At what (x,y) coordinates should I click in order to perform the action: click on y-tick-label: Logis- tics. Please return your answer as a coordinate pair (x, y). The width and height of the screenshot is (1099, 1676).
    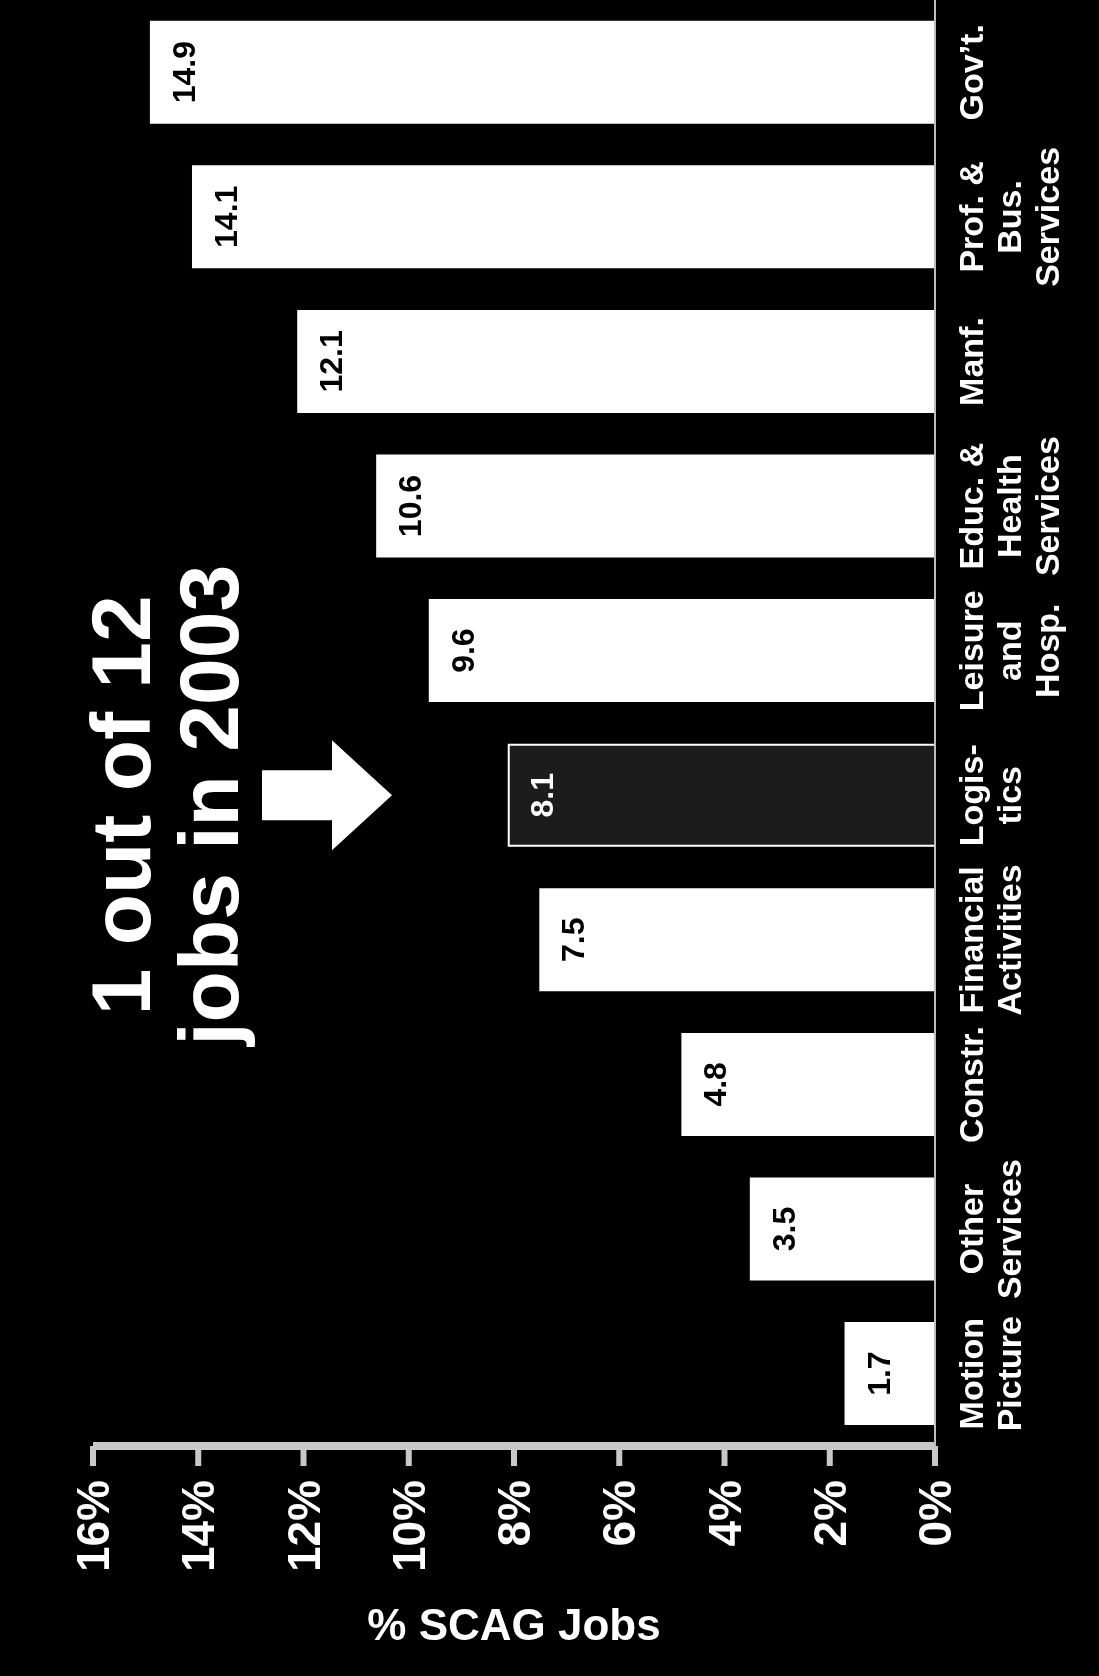
    Looking at the image, I should click on (990, 795).